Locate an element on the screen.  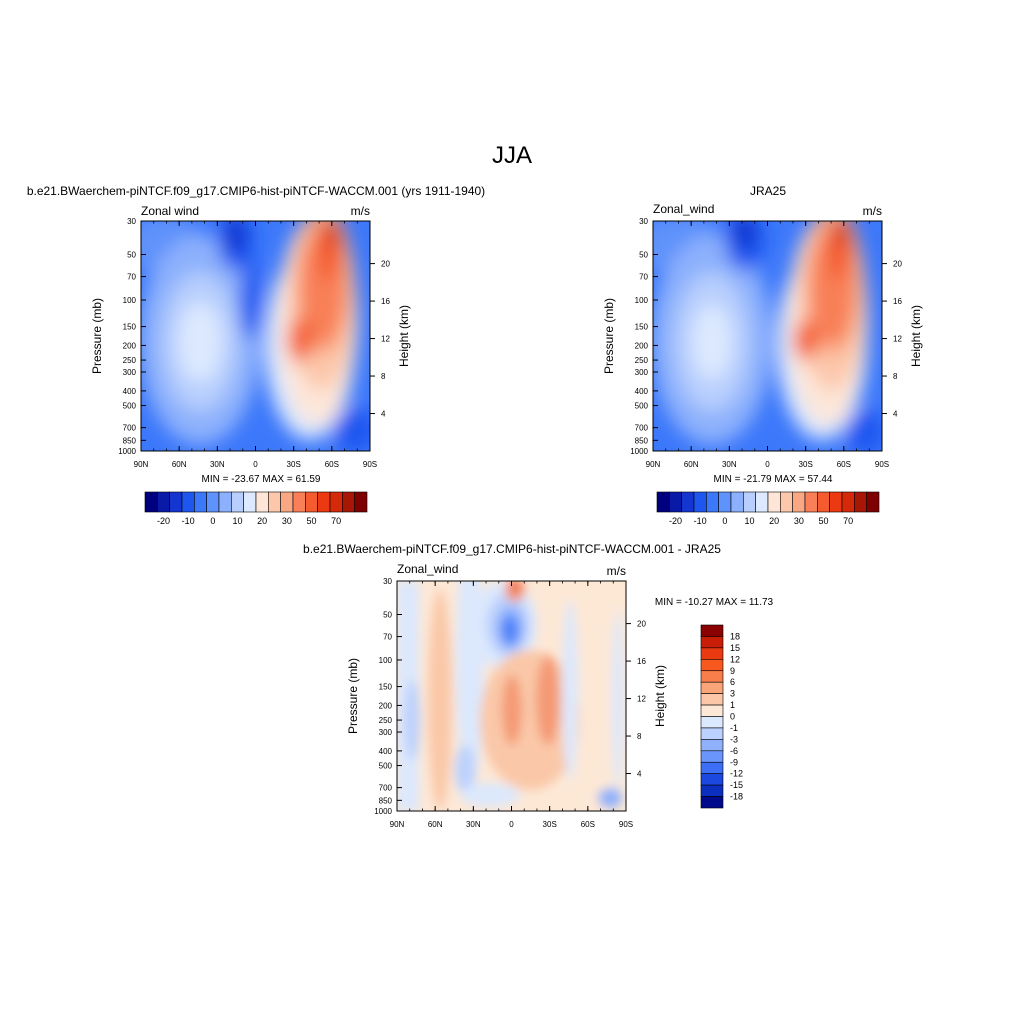
y-tick-label: 250 is located at coordinates (130, 360).